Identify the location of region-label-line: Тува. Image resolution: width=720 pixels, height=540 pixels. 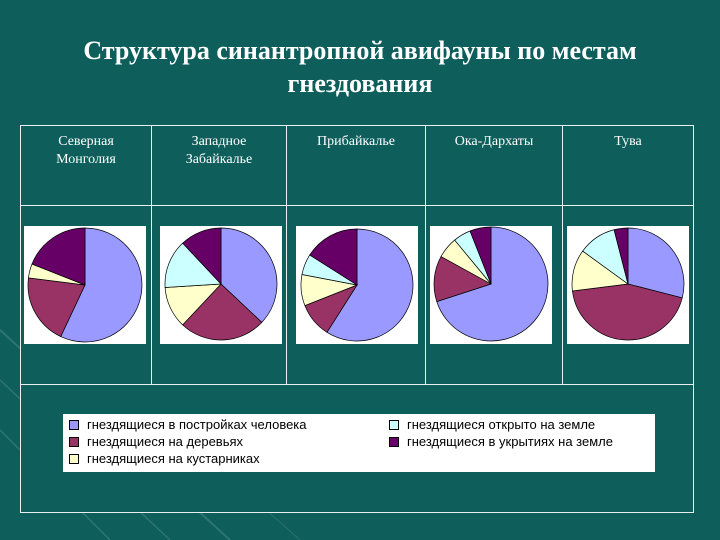
(628, 141).